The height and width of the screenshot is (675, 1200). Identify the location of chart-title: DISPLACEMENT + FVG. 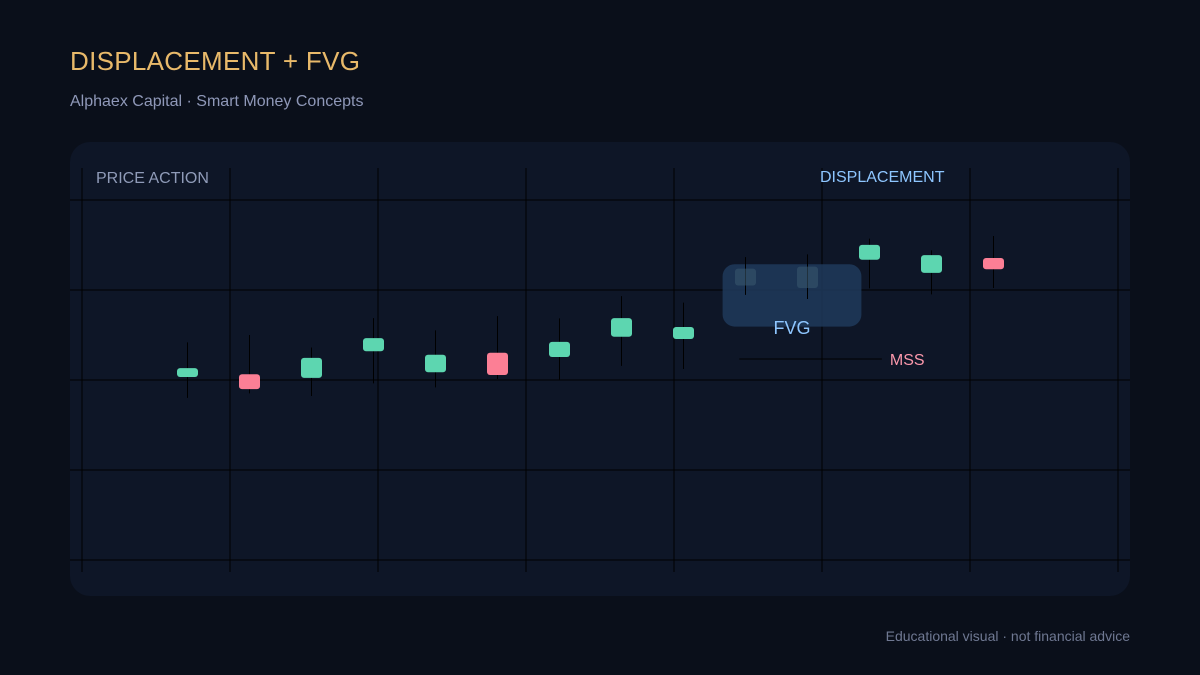
(215, 61).